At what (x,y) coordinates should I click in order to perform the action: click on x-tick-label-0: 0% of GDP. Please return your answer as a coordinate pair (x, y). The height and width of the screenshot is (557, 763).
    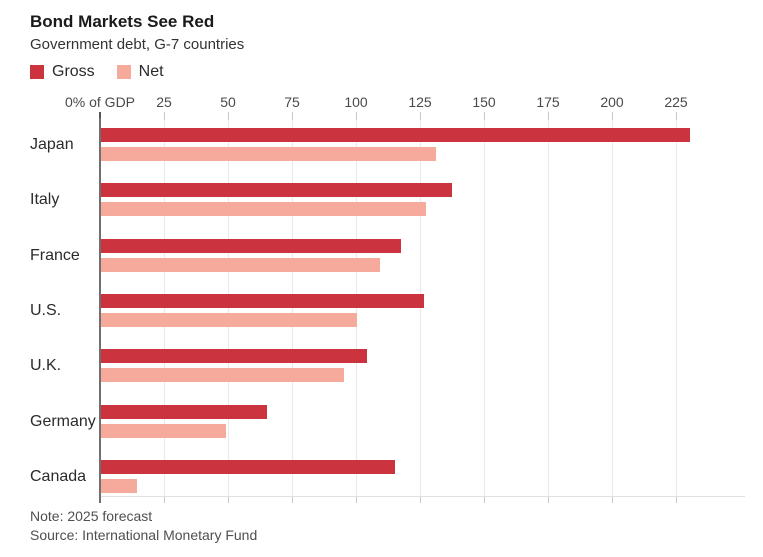
    Looking at the image, I should click on (100, 102).